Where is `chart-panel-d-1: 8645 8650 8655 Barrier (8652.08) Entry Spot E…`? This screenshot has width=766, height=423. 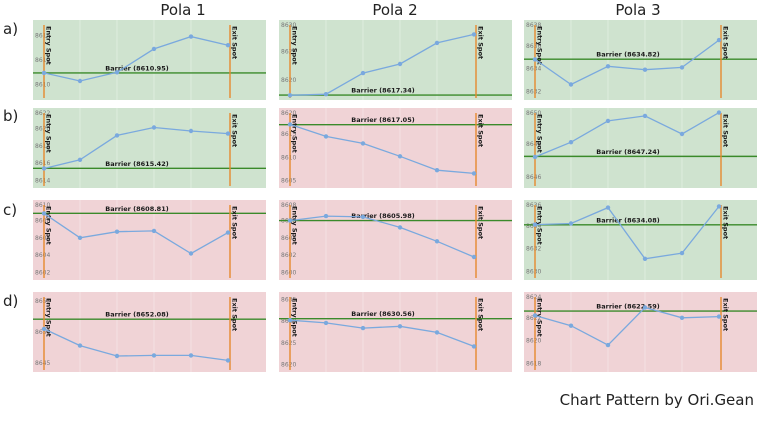 chart-panel-d-1: 8645 8650 8655 Barrier (8652.08) Entry Spot E… is located at coordinates (149, 332).